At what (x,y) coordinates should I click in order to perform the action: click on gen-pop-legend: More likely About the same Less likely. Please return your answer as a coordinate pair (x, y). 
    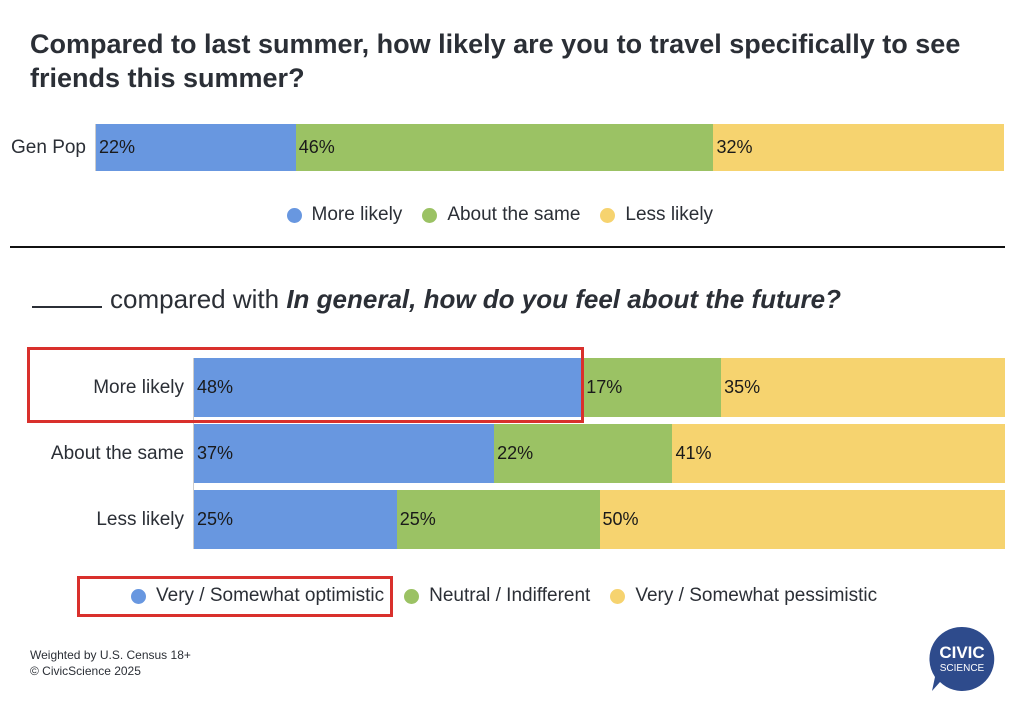
    Looking at the image, I should click on (499, 215).